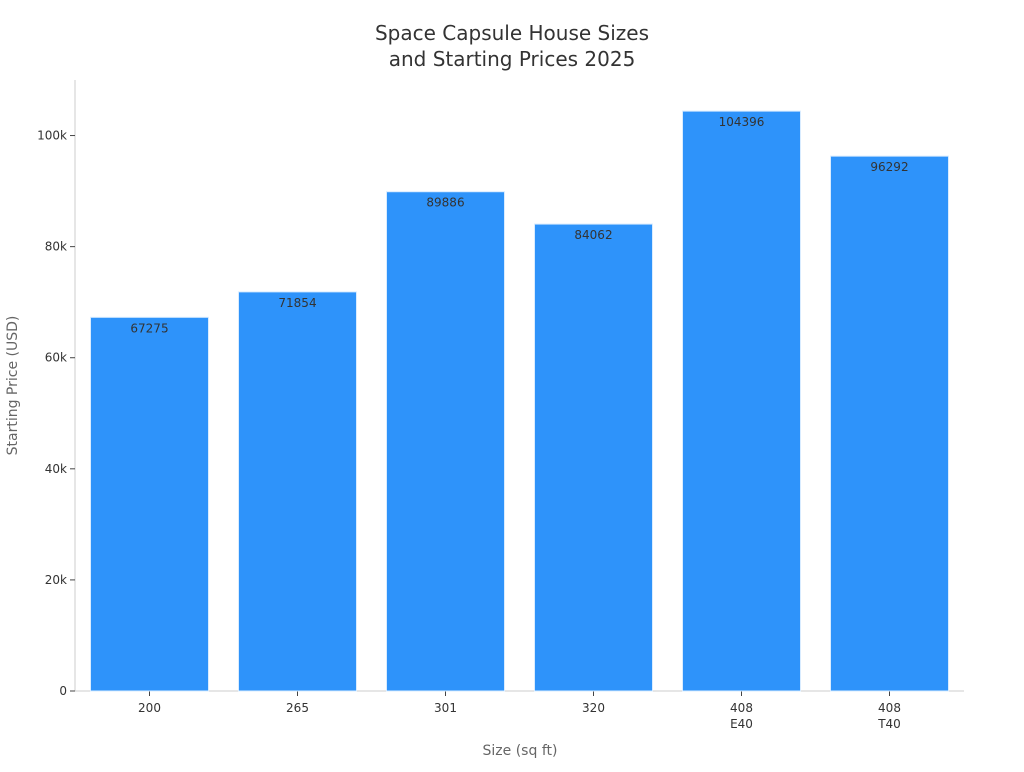  I want to click on y-tick-label: 100k, so click(52, 136).